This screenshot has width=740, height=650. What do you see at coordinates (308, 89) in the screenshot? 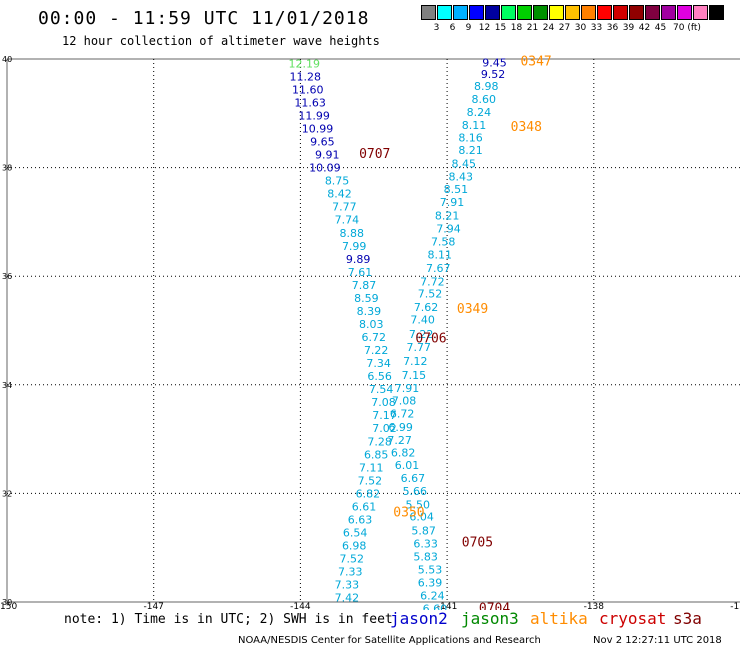
I see `wave-height-value: 11.60` at bounding box center [308, 89].